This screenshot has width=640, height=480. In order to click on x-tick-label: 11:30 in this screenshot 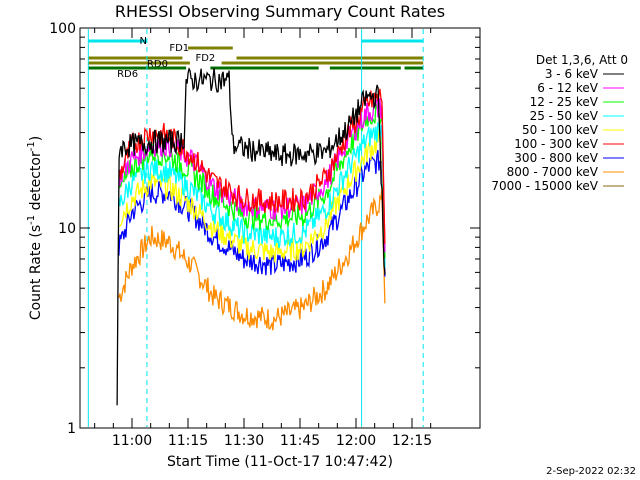, I will do `click(244, 441)`.